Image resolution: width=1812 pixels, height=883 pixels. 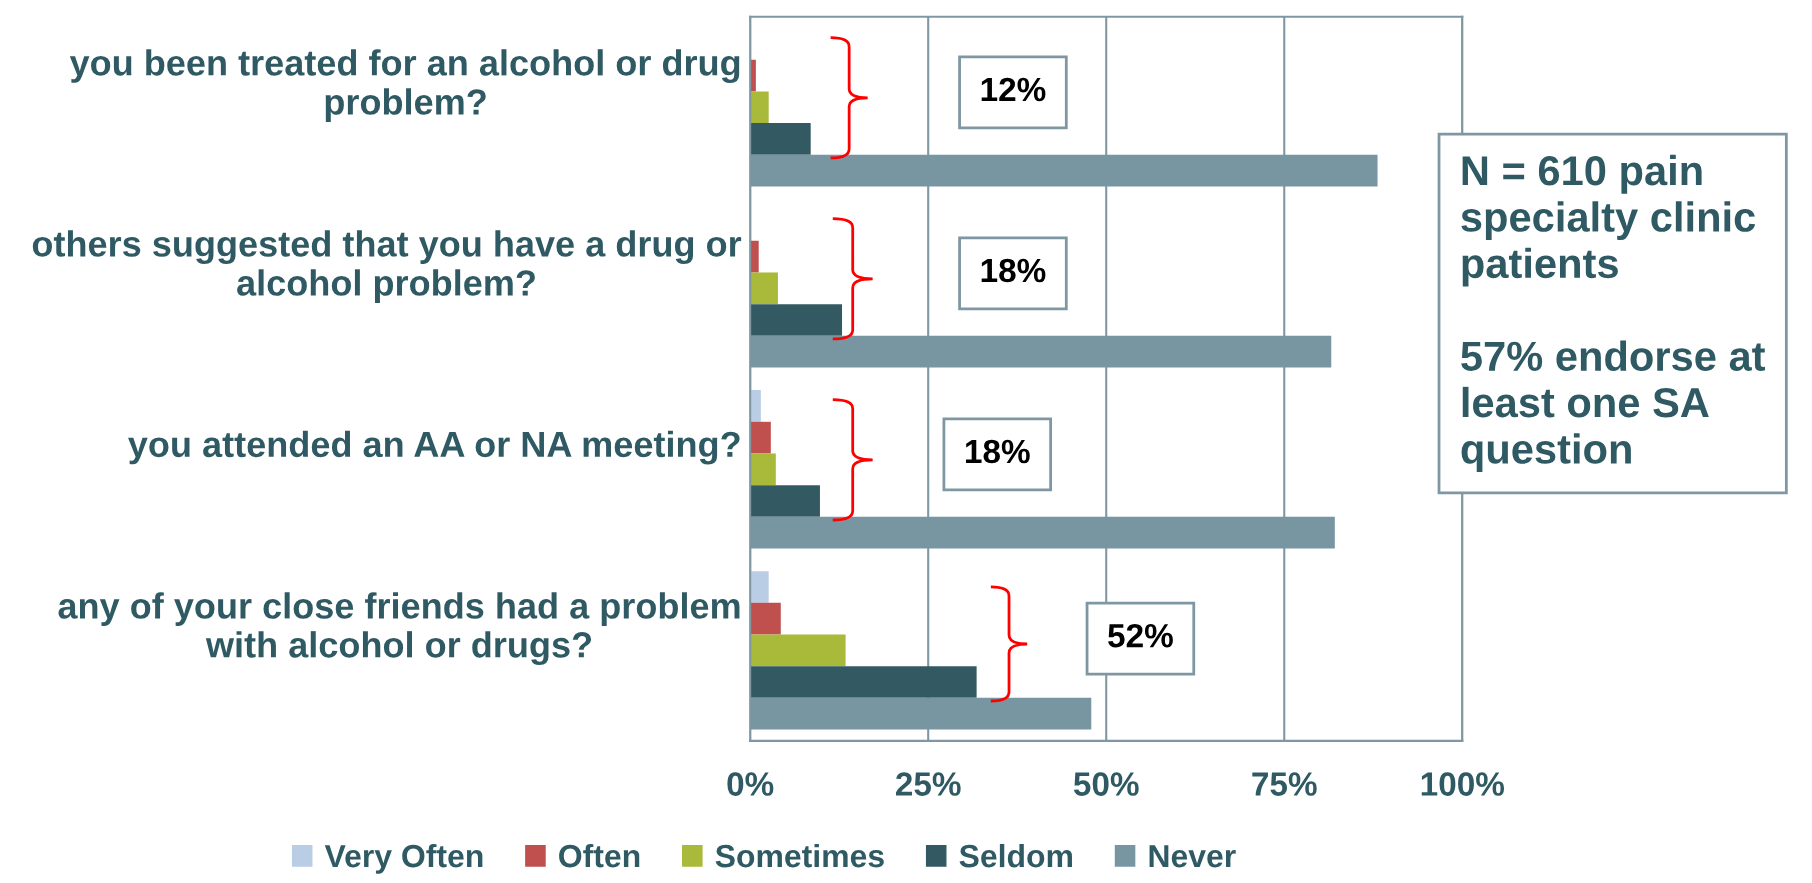 What do you see at coordinates (1106, 784) in the screenshot?
I see `x-tick-label: 50%` at bounding box center [1106, 784].